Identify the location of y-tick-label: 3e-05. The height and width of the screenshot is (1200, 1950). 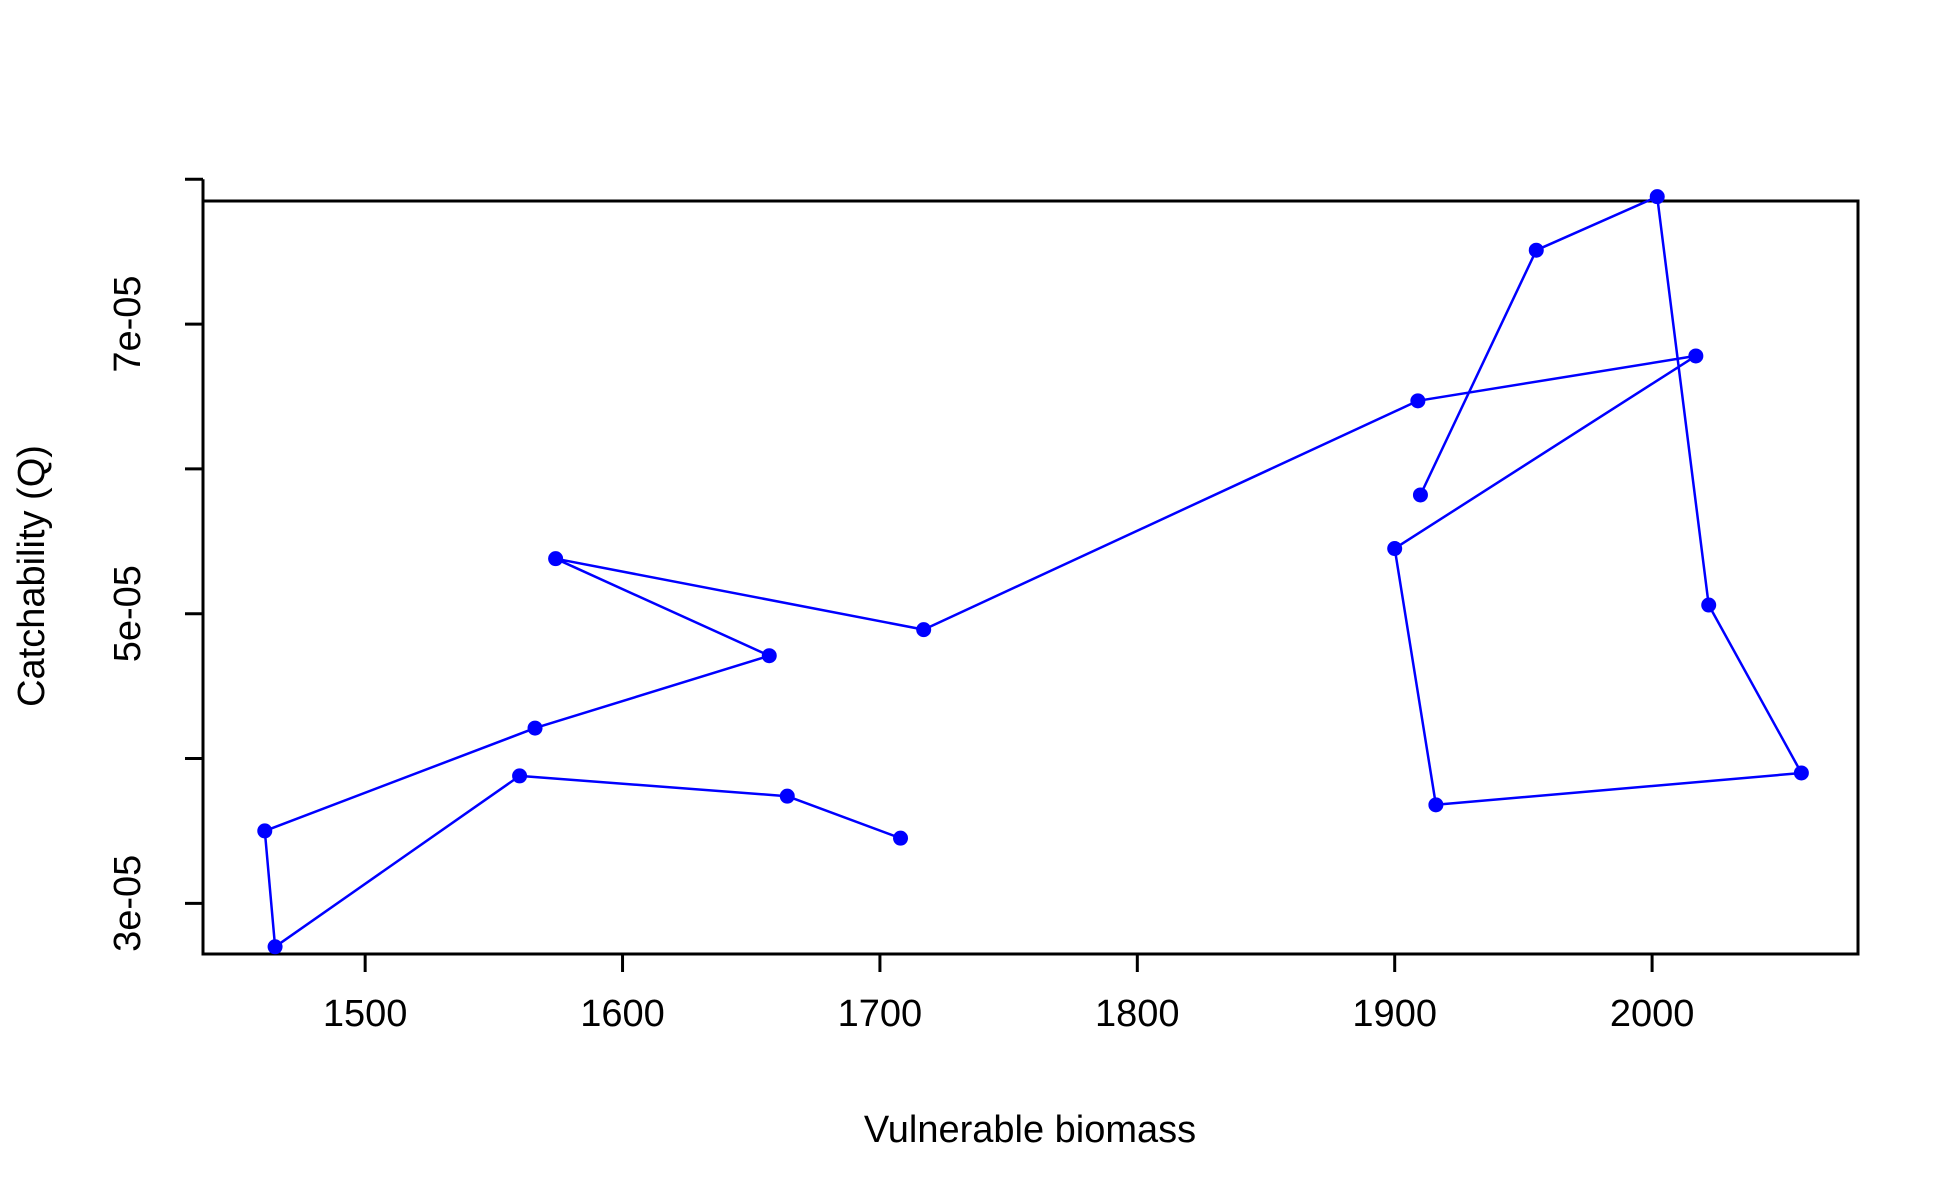
(128, 903).